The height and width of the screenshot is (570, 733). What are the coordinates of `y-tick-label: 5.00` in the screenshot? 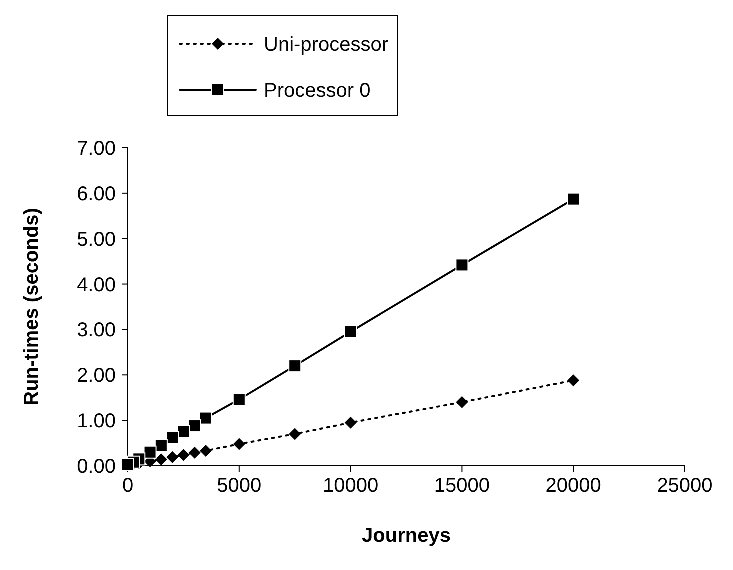 It's located at (96, 239).